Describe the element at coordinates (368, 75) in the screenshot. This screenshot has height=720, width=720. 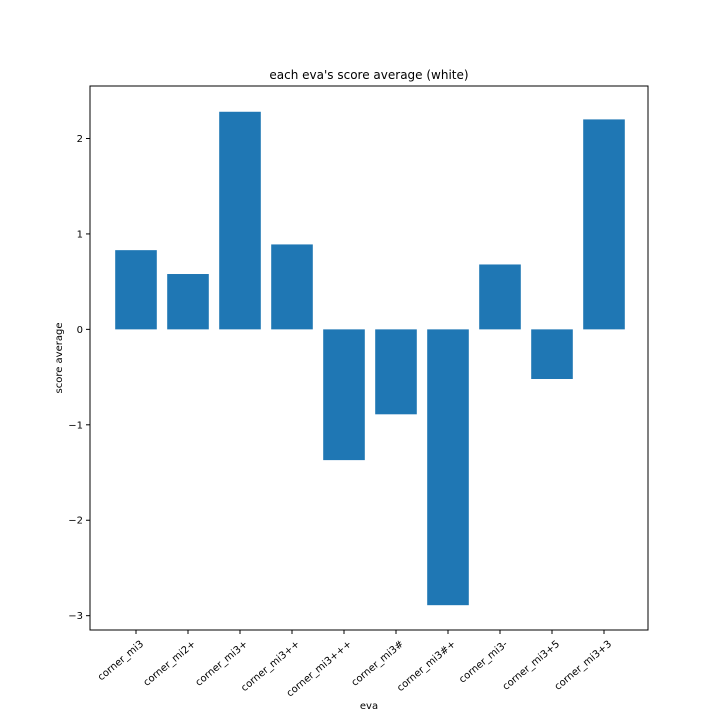
I see `chart-title: each eva's score average (white)` at that location.